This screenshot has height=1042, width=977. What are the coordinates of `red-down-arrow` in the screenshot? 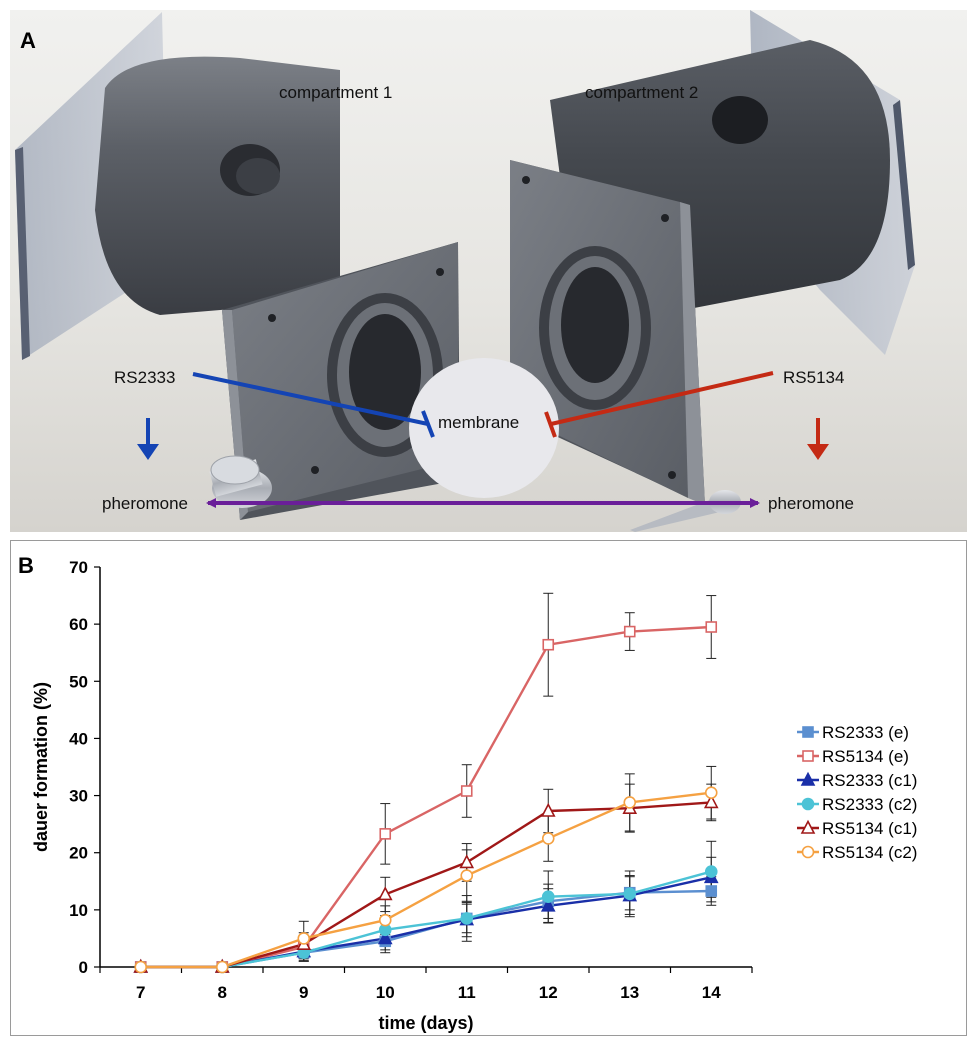 It's located at (818, 439).